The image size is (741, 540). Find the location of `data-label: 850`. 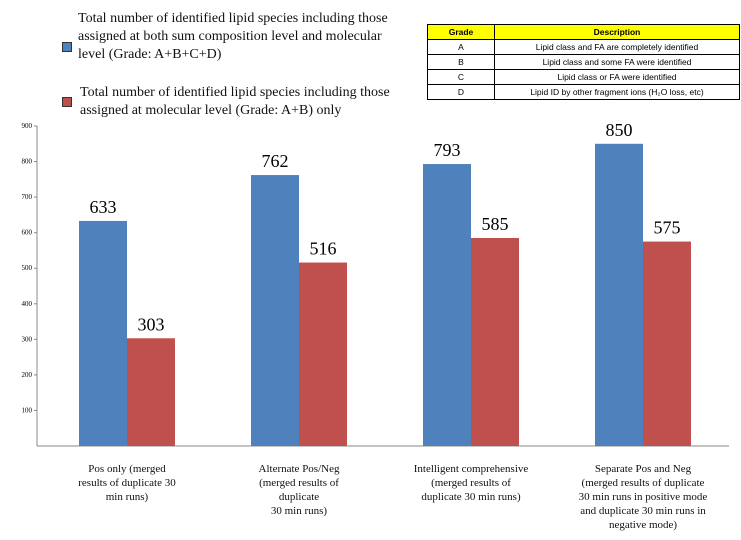

data-label: 850 is located at coordinates (619, 130).